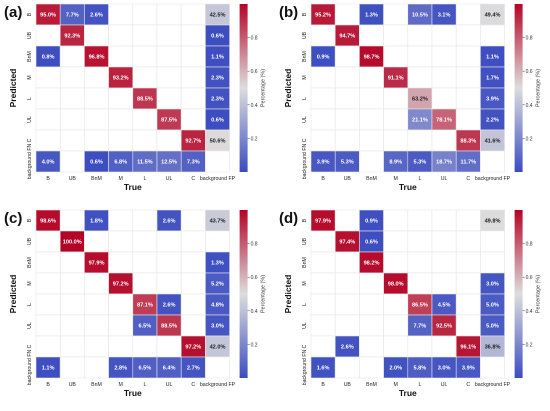 This screenshot has height=411, width=550. I want to click on colorbar-tick-label: 0.8, so click(254, 245).